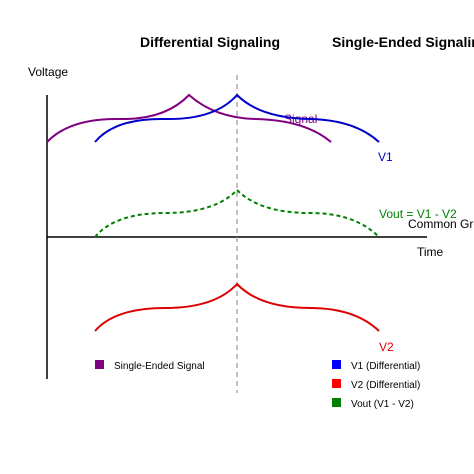  I want to click on v2-label: V2, so click(386, 347).